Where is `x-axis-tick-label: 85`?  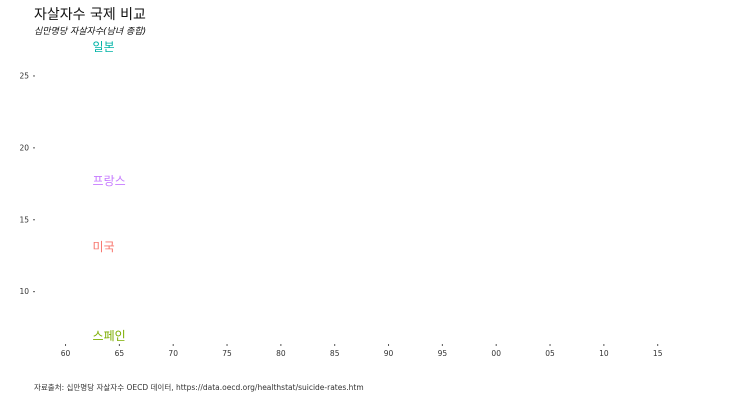
x-axis-tick-label: 85 is located at coordinates (335, 353).